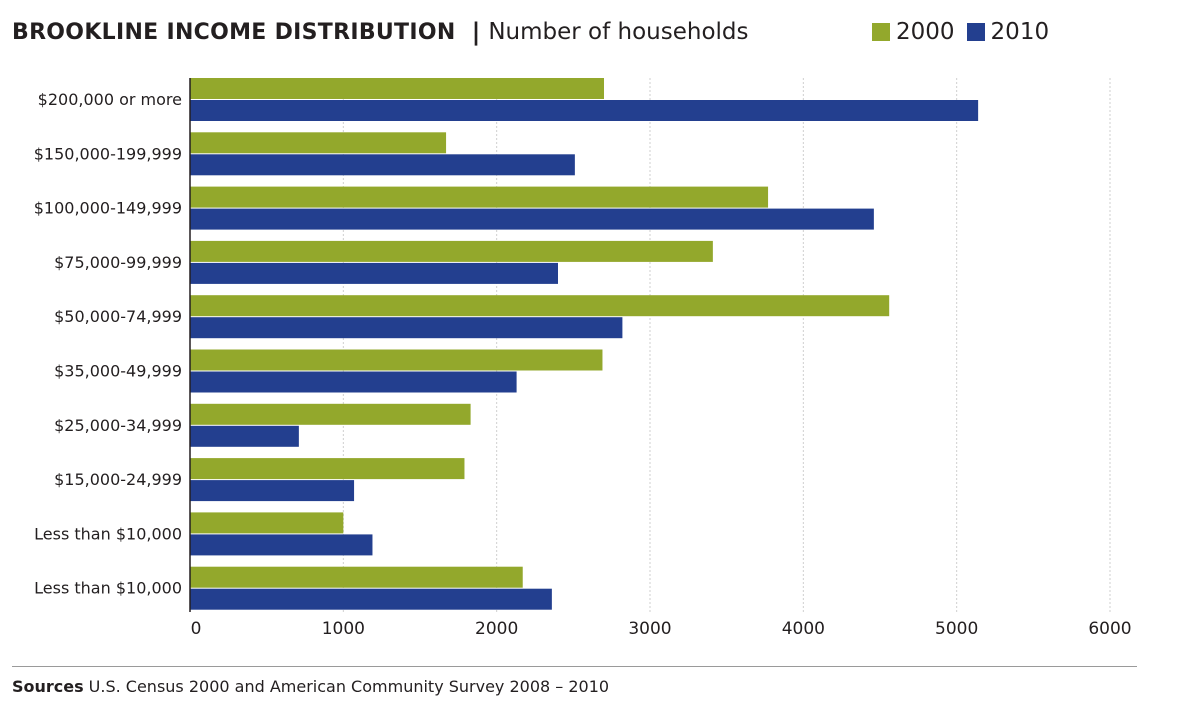 This screenshot has width=1200, height=719. Describe the element at coordinates (574, 666) in the screenshot. I see `footer-divider` at that location.